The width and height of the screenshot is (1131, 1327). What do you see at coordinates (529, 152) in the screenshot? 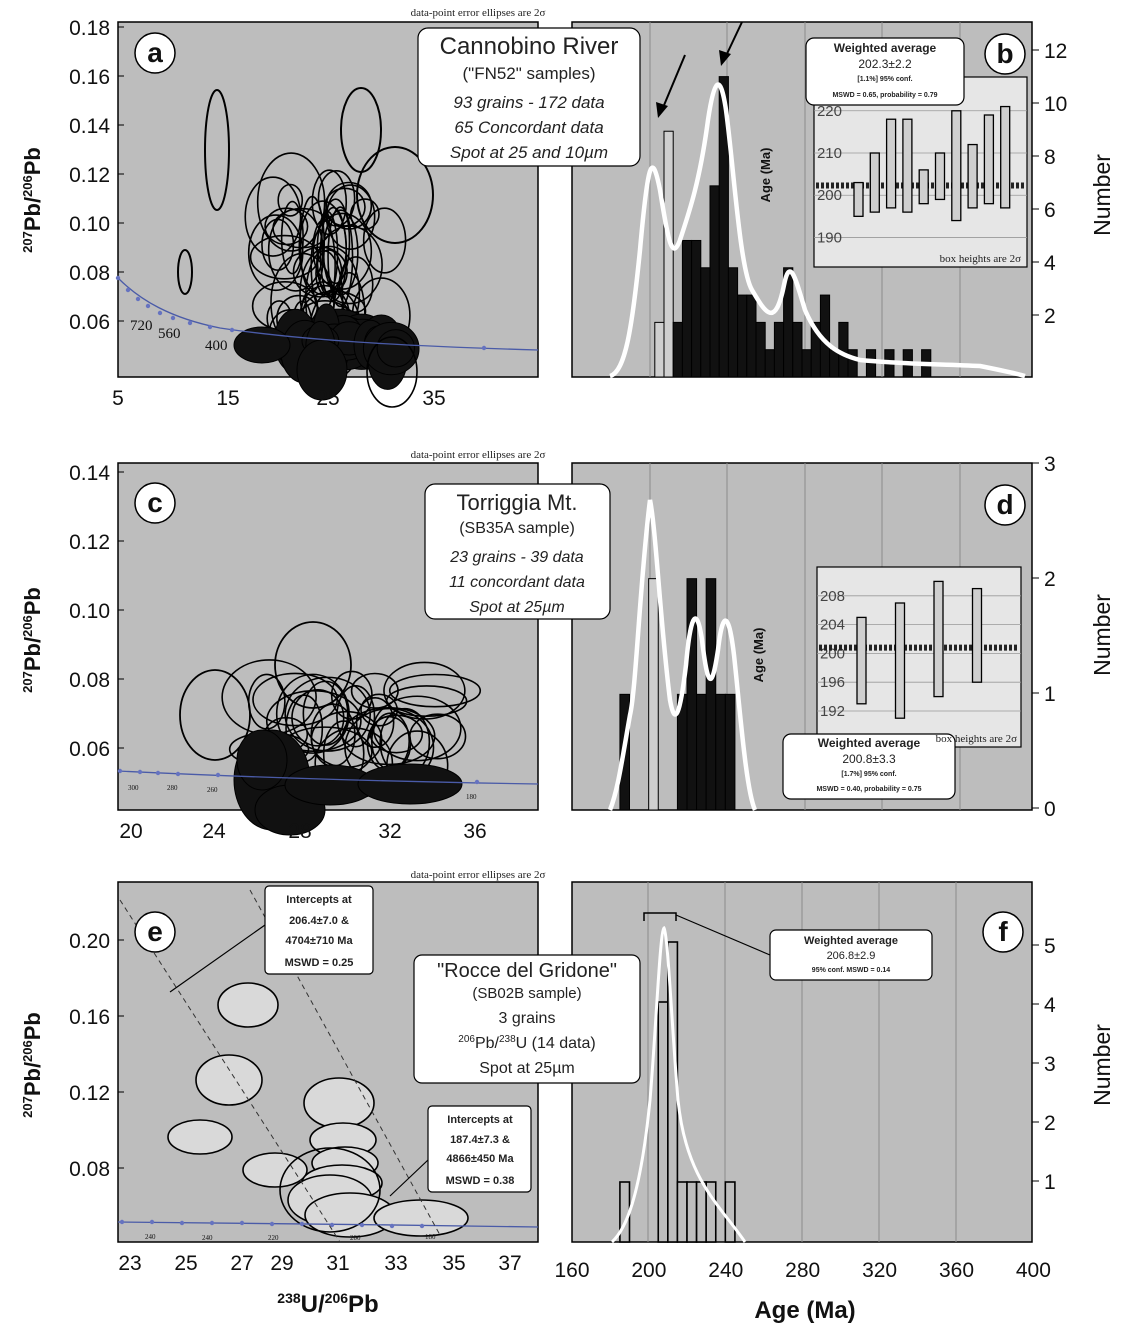
I see `svg-text: Spot at 25 and 10µm` at bounding box center [529, 152].